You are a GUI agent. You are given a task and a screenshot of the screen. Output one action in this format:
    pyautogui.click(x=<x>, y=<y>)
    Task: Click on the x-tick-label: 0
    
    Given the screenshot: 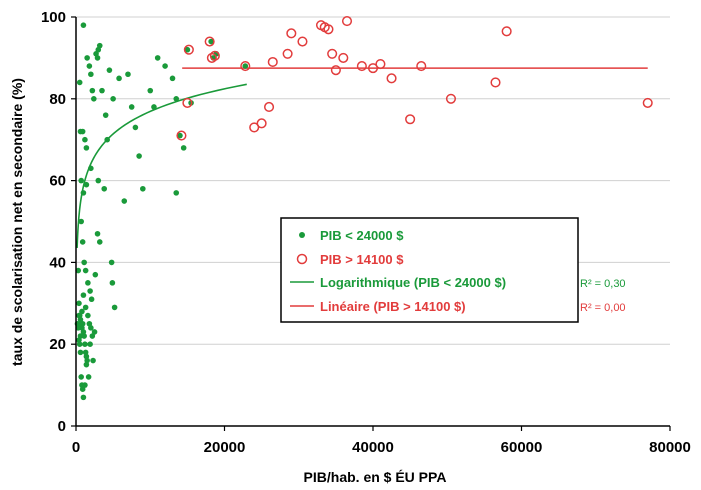 What is the action you would take?
    pyautogui.click(x=76, y=447)
    